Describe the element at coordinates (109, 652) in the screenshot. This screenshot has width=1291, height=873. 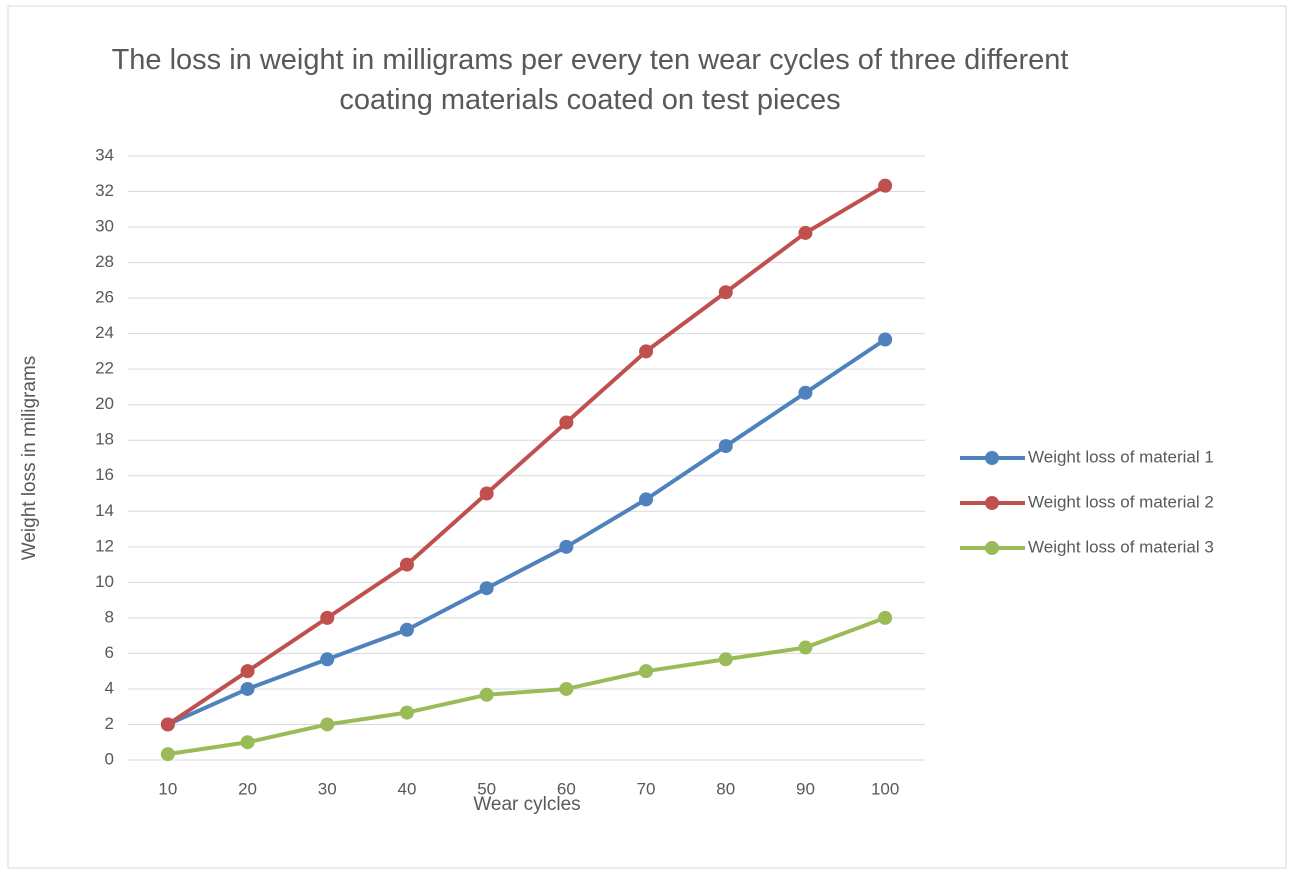
I see `y-tick-label: 6` at that location.